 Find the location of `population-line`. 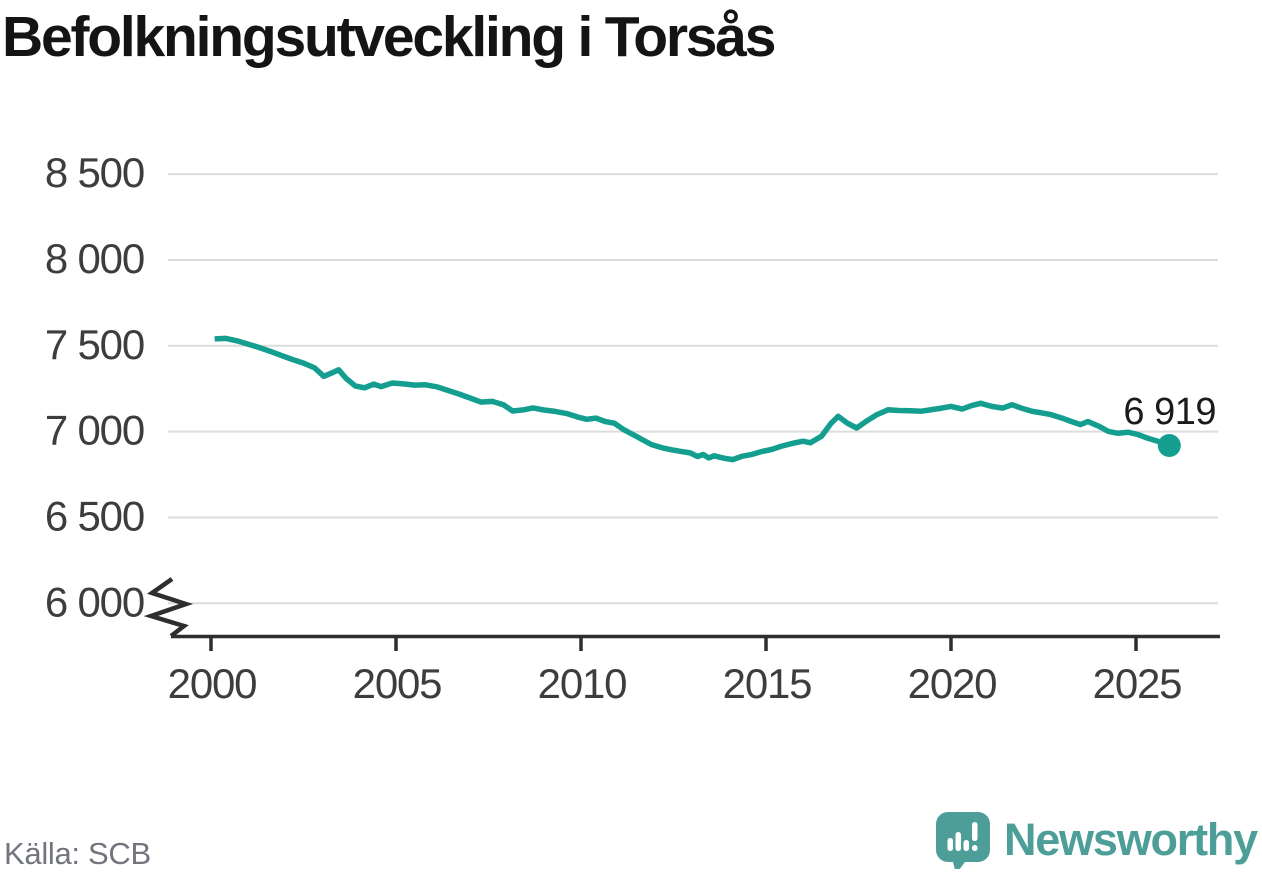

population-line is located at coordinates (692, 399).